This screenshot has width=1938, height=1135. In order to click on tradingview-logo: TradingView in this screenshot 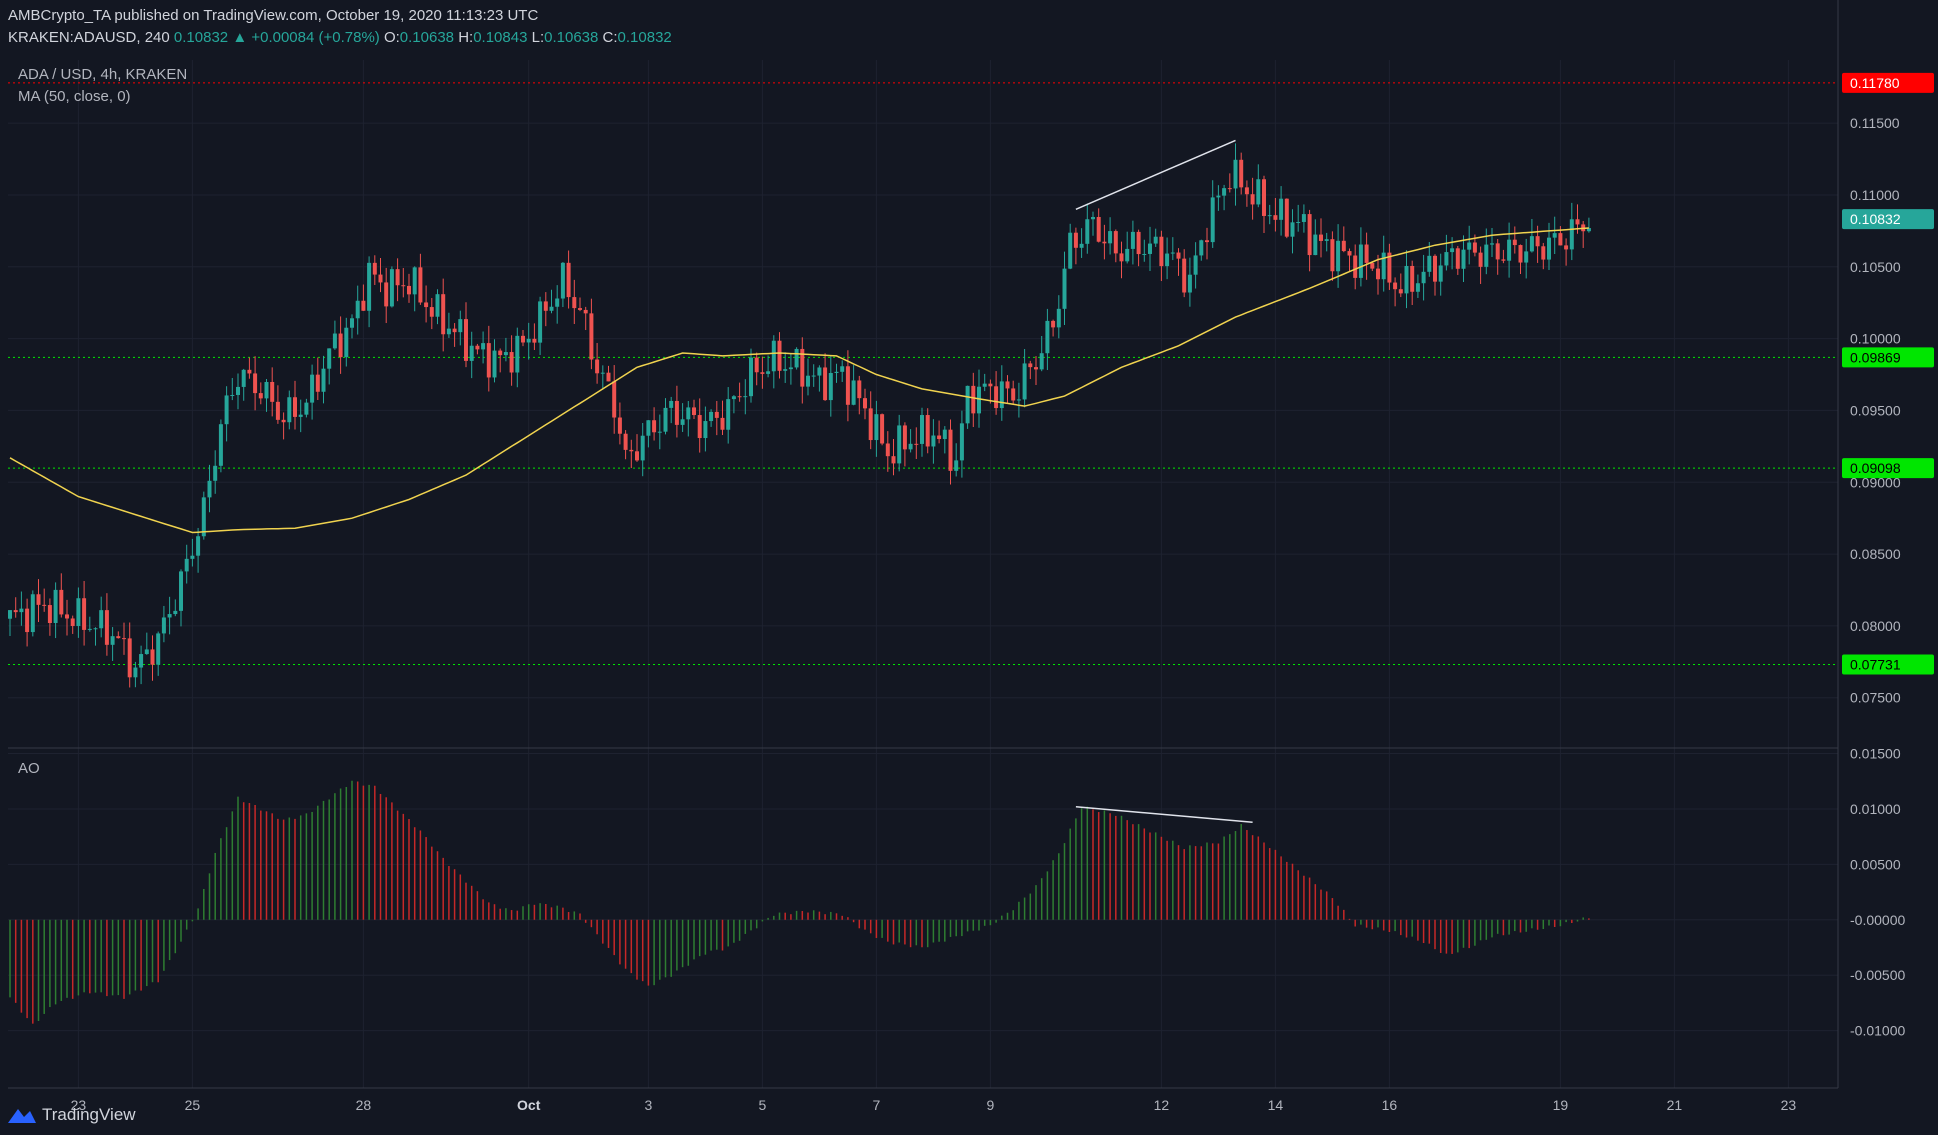, I will do `click(72, 1115)`.